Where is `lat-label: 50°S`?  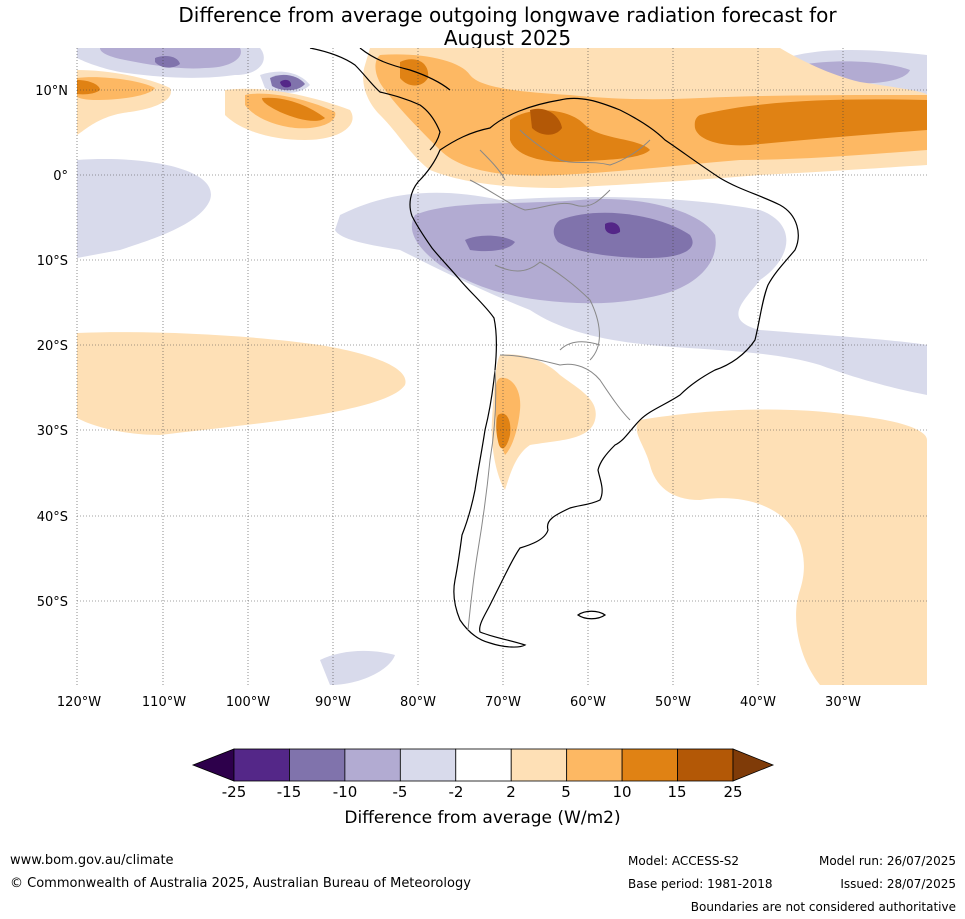 lat-label: 50°S is located at coordinates (52, 602).